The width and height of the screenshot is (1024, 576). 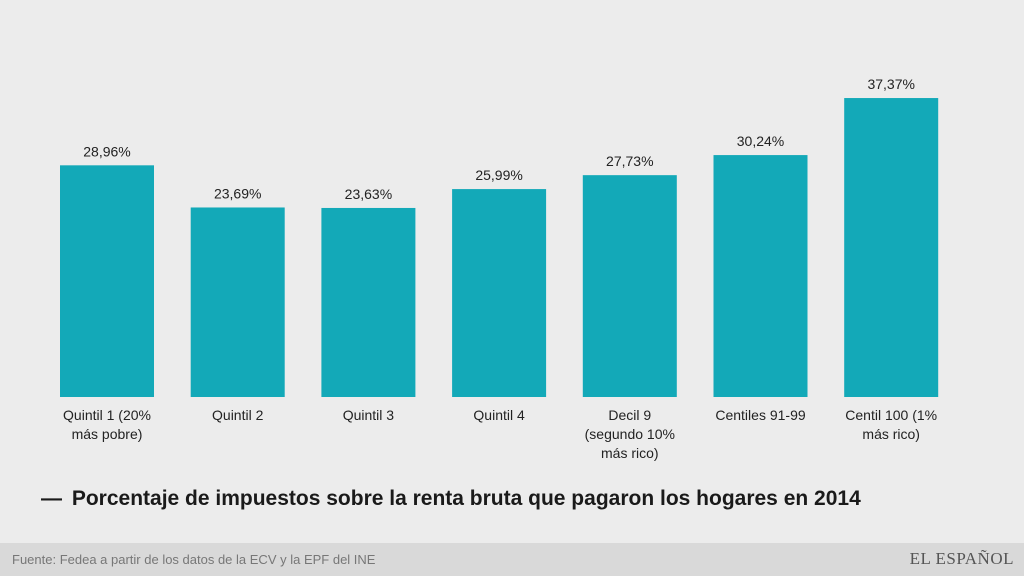 What do you see at coordinates (107, 424) in the screenshot?
I see `category-label-1: Quintil 1 (20% más pobre)` at bounding box center [107, 424].